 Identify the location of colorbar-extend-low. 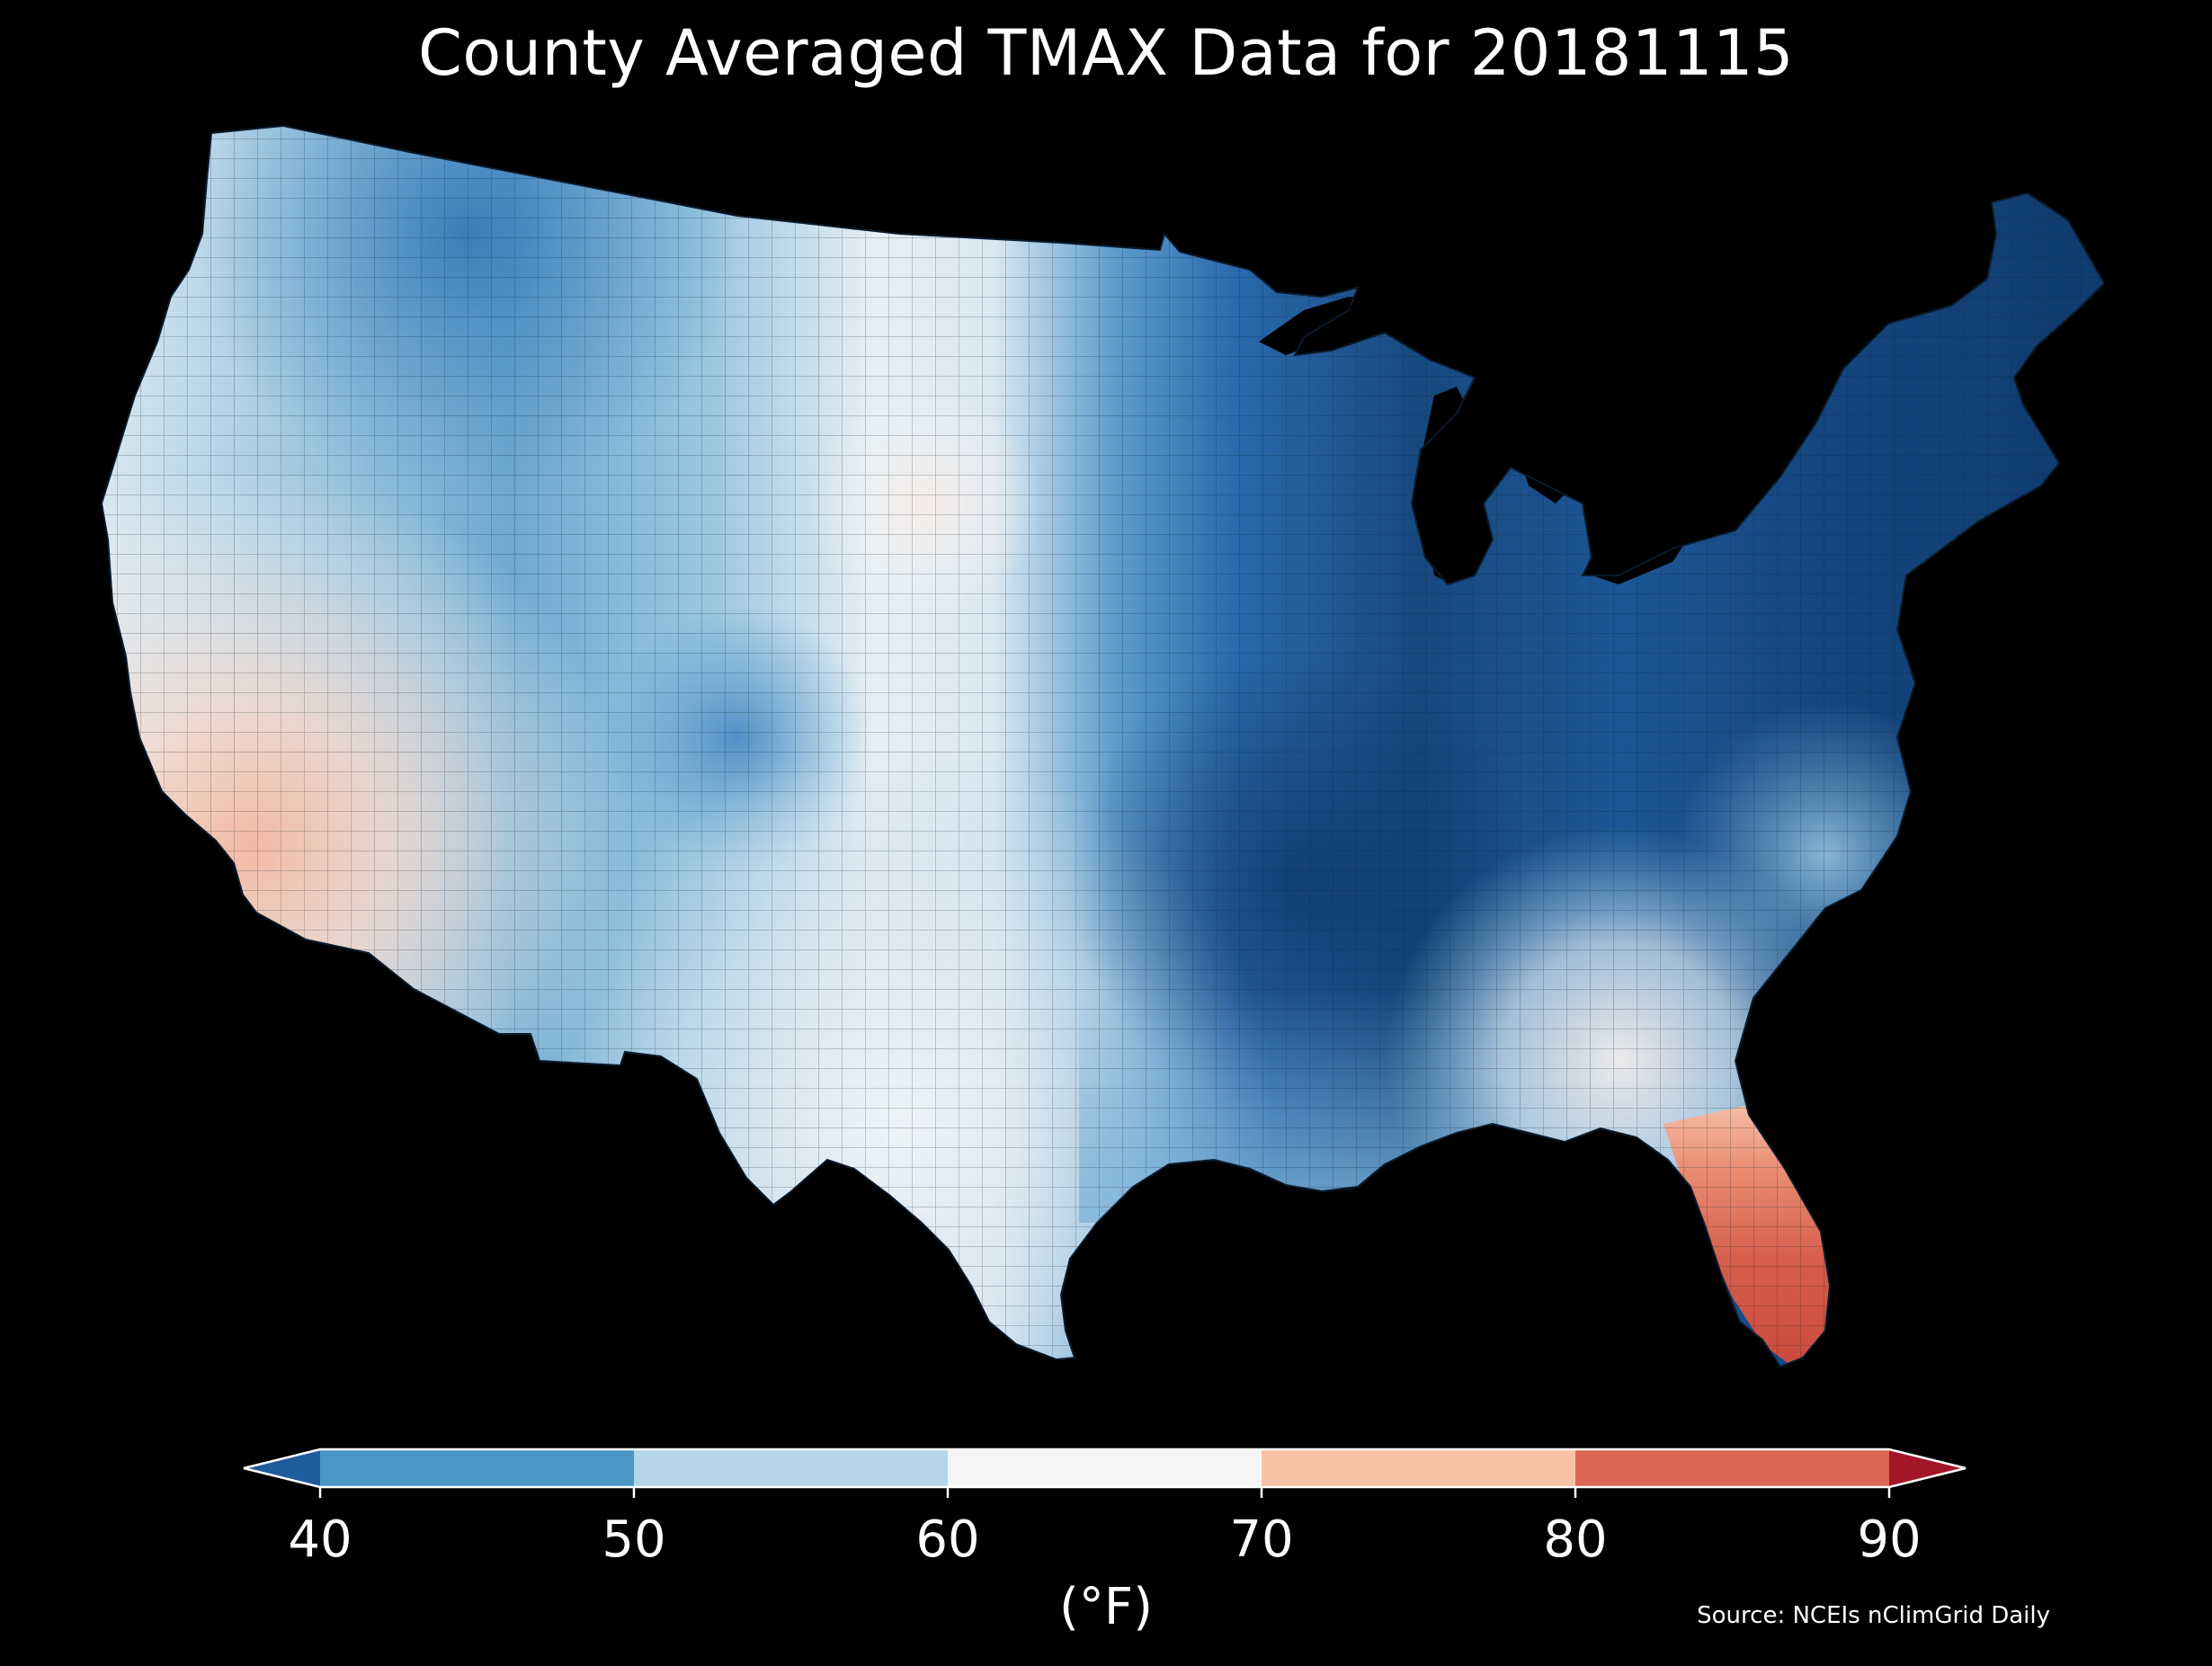
(282, 1468).